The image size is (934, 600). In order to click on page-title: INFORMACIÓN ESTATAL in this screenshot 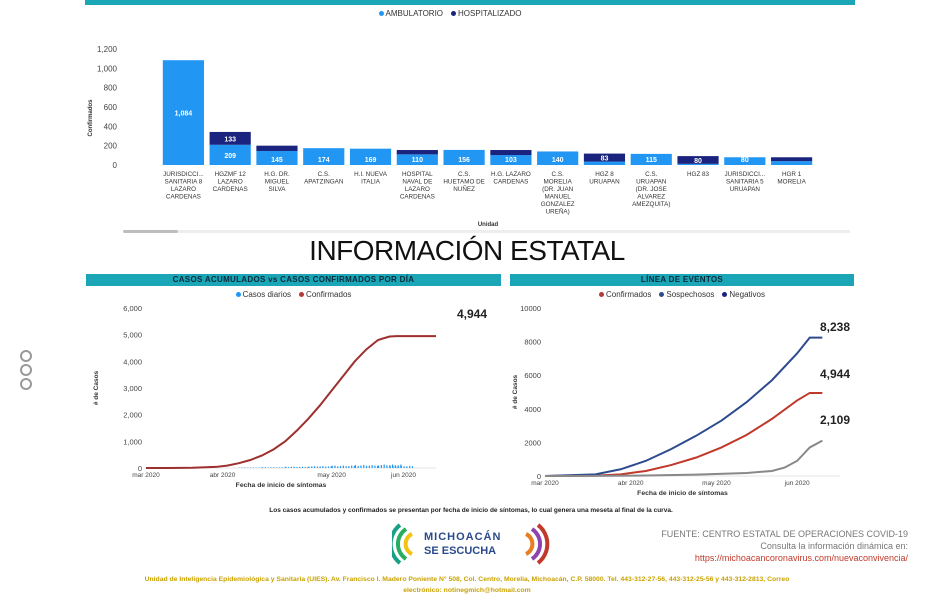, I will do `click(467, 250)`.